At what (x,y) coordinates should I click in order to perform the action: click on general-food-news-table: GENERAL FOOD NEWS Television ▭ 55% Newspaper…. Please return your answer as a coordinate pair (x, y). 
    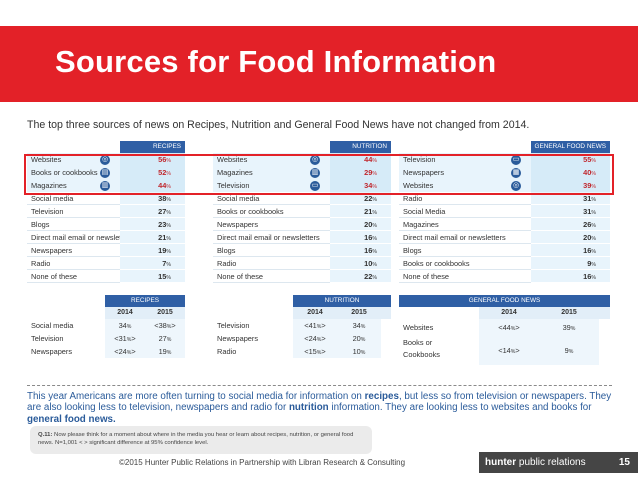
    Looking at the image, I should click on (504, 212).